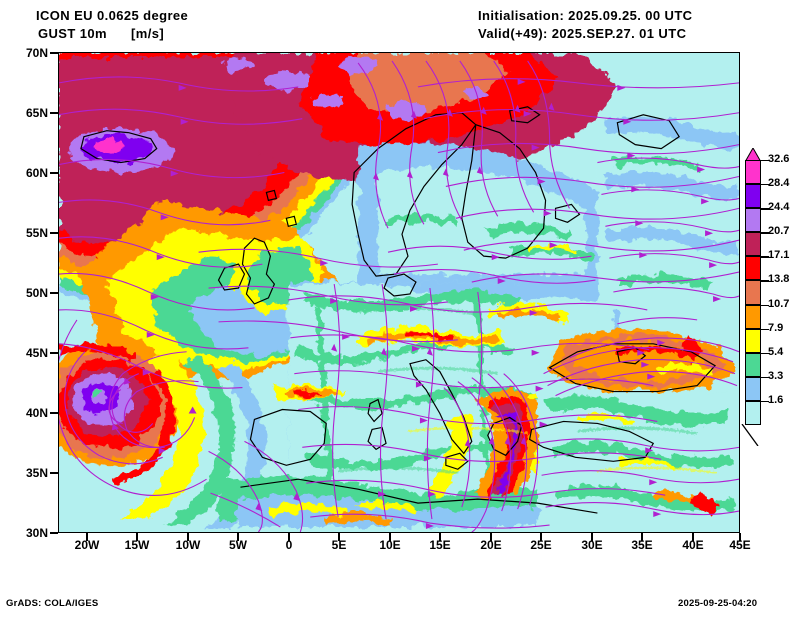 This screenshot has width=800, height=618. What do you see at coordinates (776, 351) in the screenshot?
I see `colorbar-tick-label: 5.4` at bounding box center [776, 351].